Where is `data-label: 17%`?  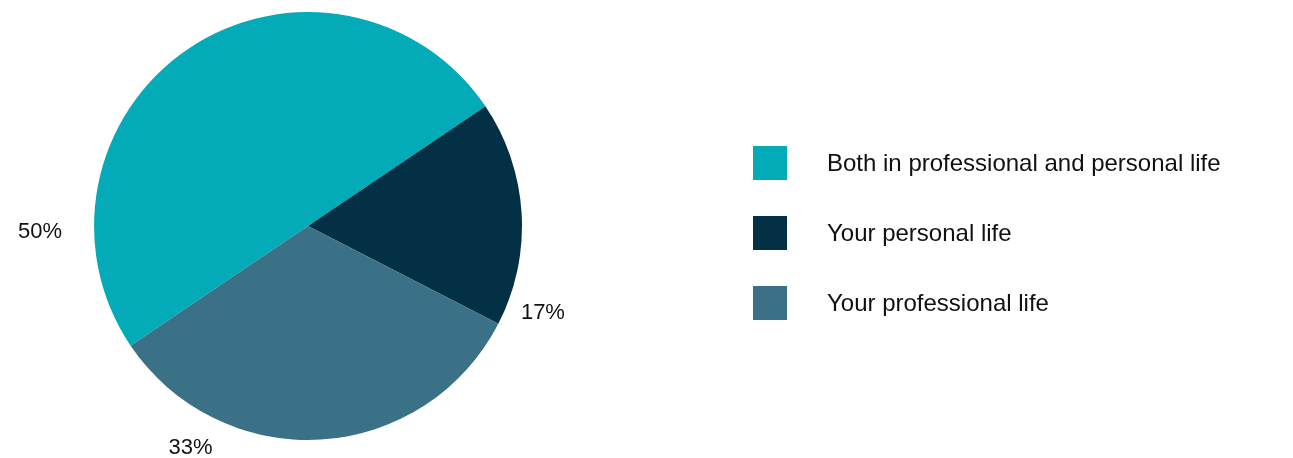
data-label: 17% is located at coordinates (542, 312).